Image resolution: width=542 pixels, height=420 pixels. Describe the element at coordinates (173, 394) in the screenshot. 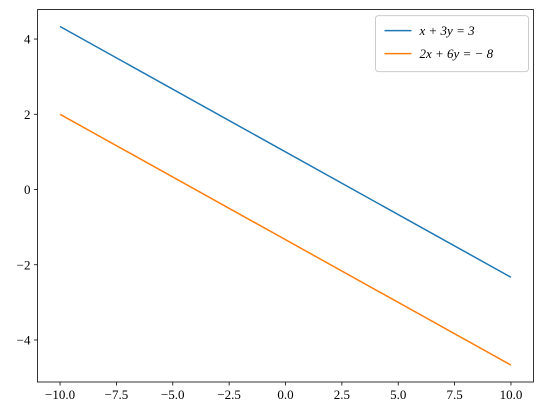

I see `x-tick-label: −5.0` at that location.